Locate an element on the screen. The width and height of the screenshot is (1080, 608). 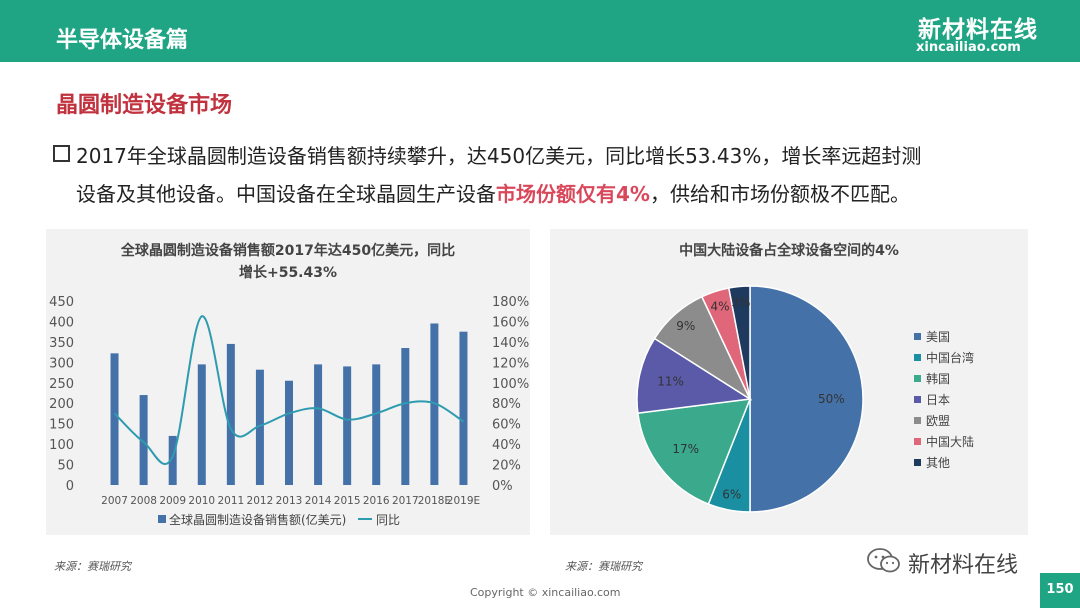
y-axis-tick-label: 250 is located at coordinates (61, 384).